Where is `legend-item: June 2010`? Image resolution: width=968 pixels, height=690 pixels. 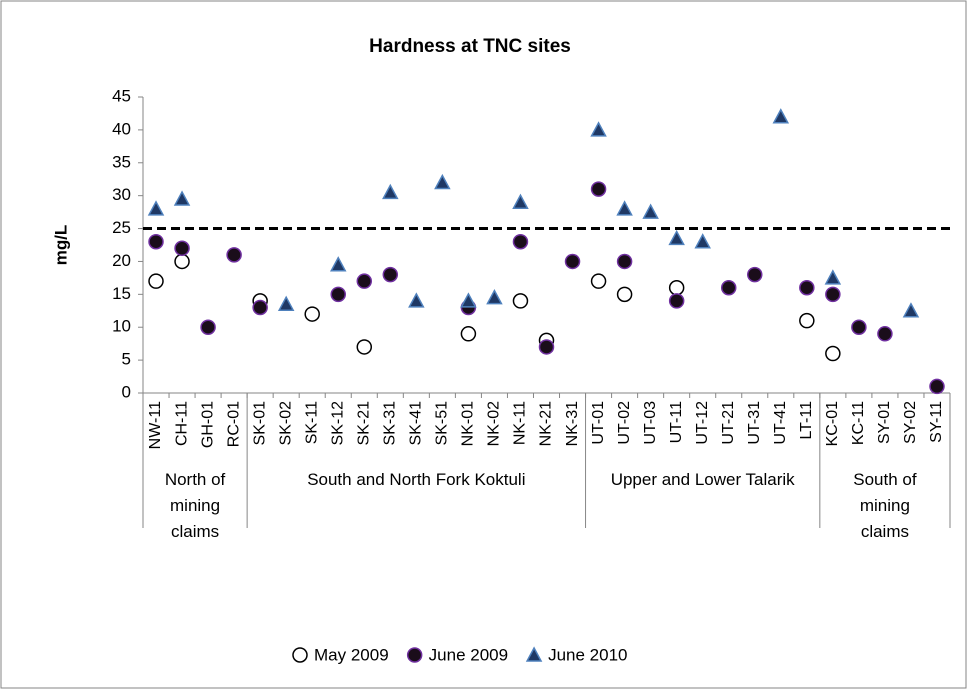
legend-item: June 2010 is located at coordinates (576, 654).